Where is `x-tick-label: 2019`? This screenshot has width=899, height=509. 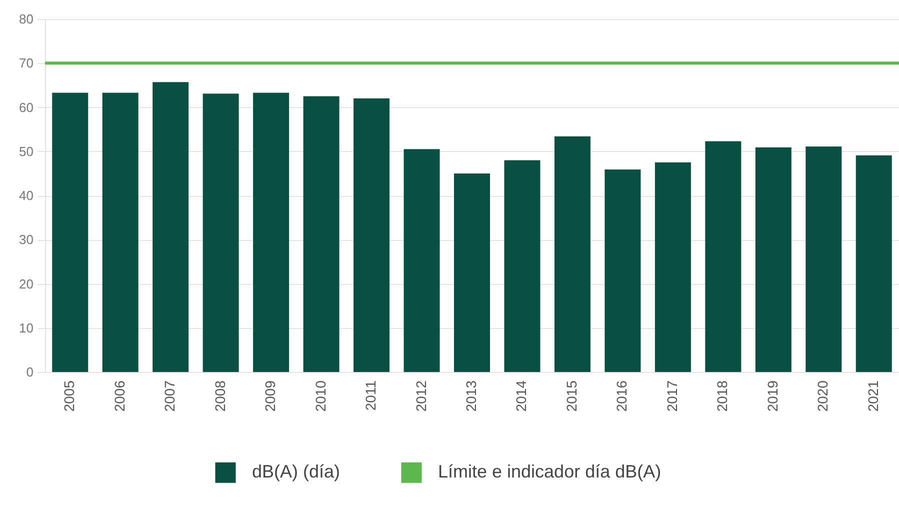 x-tick-label: 2019 is located at coordinates (772, 396).